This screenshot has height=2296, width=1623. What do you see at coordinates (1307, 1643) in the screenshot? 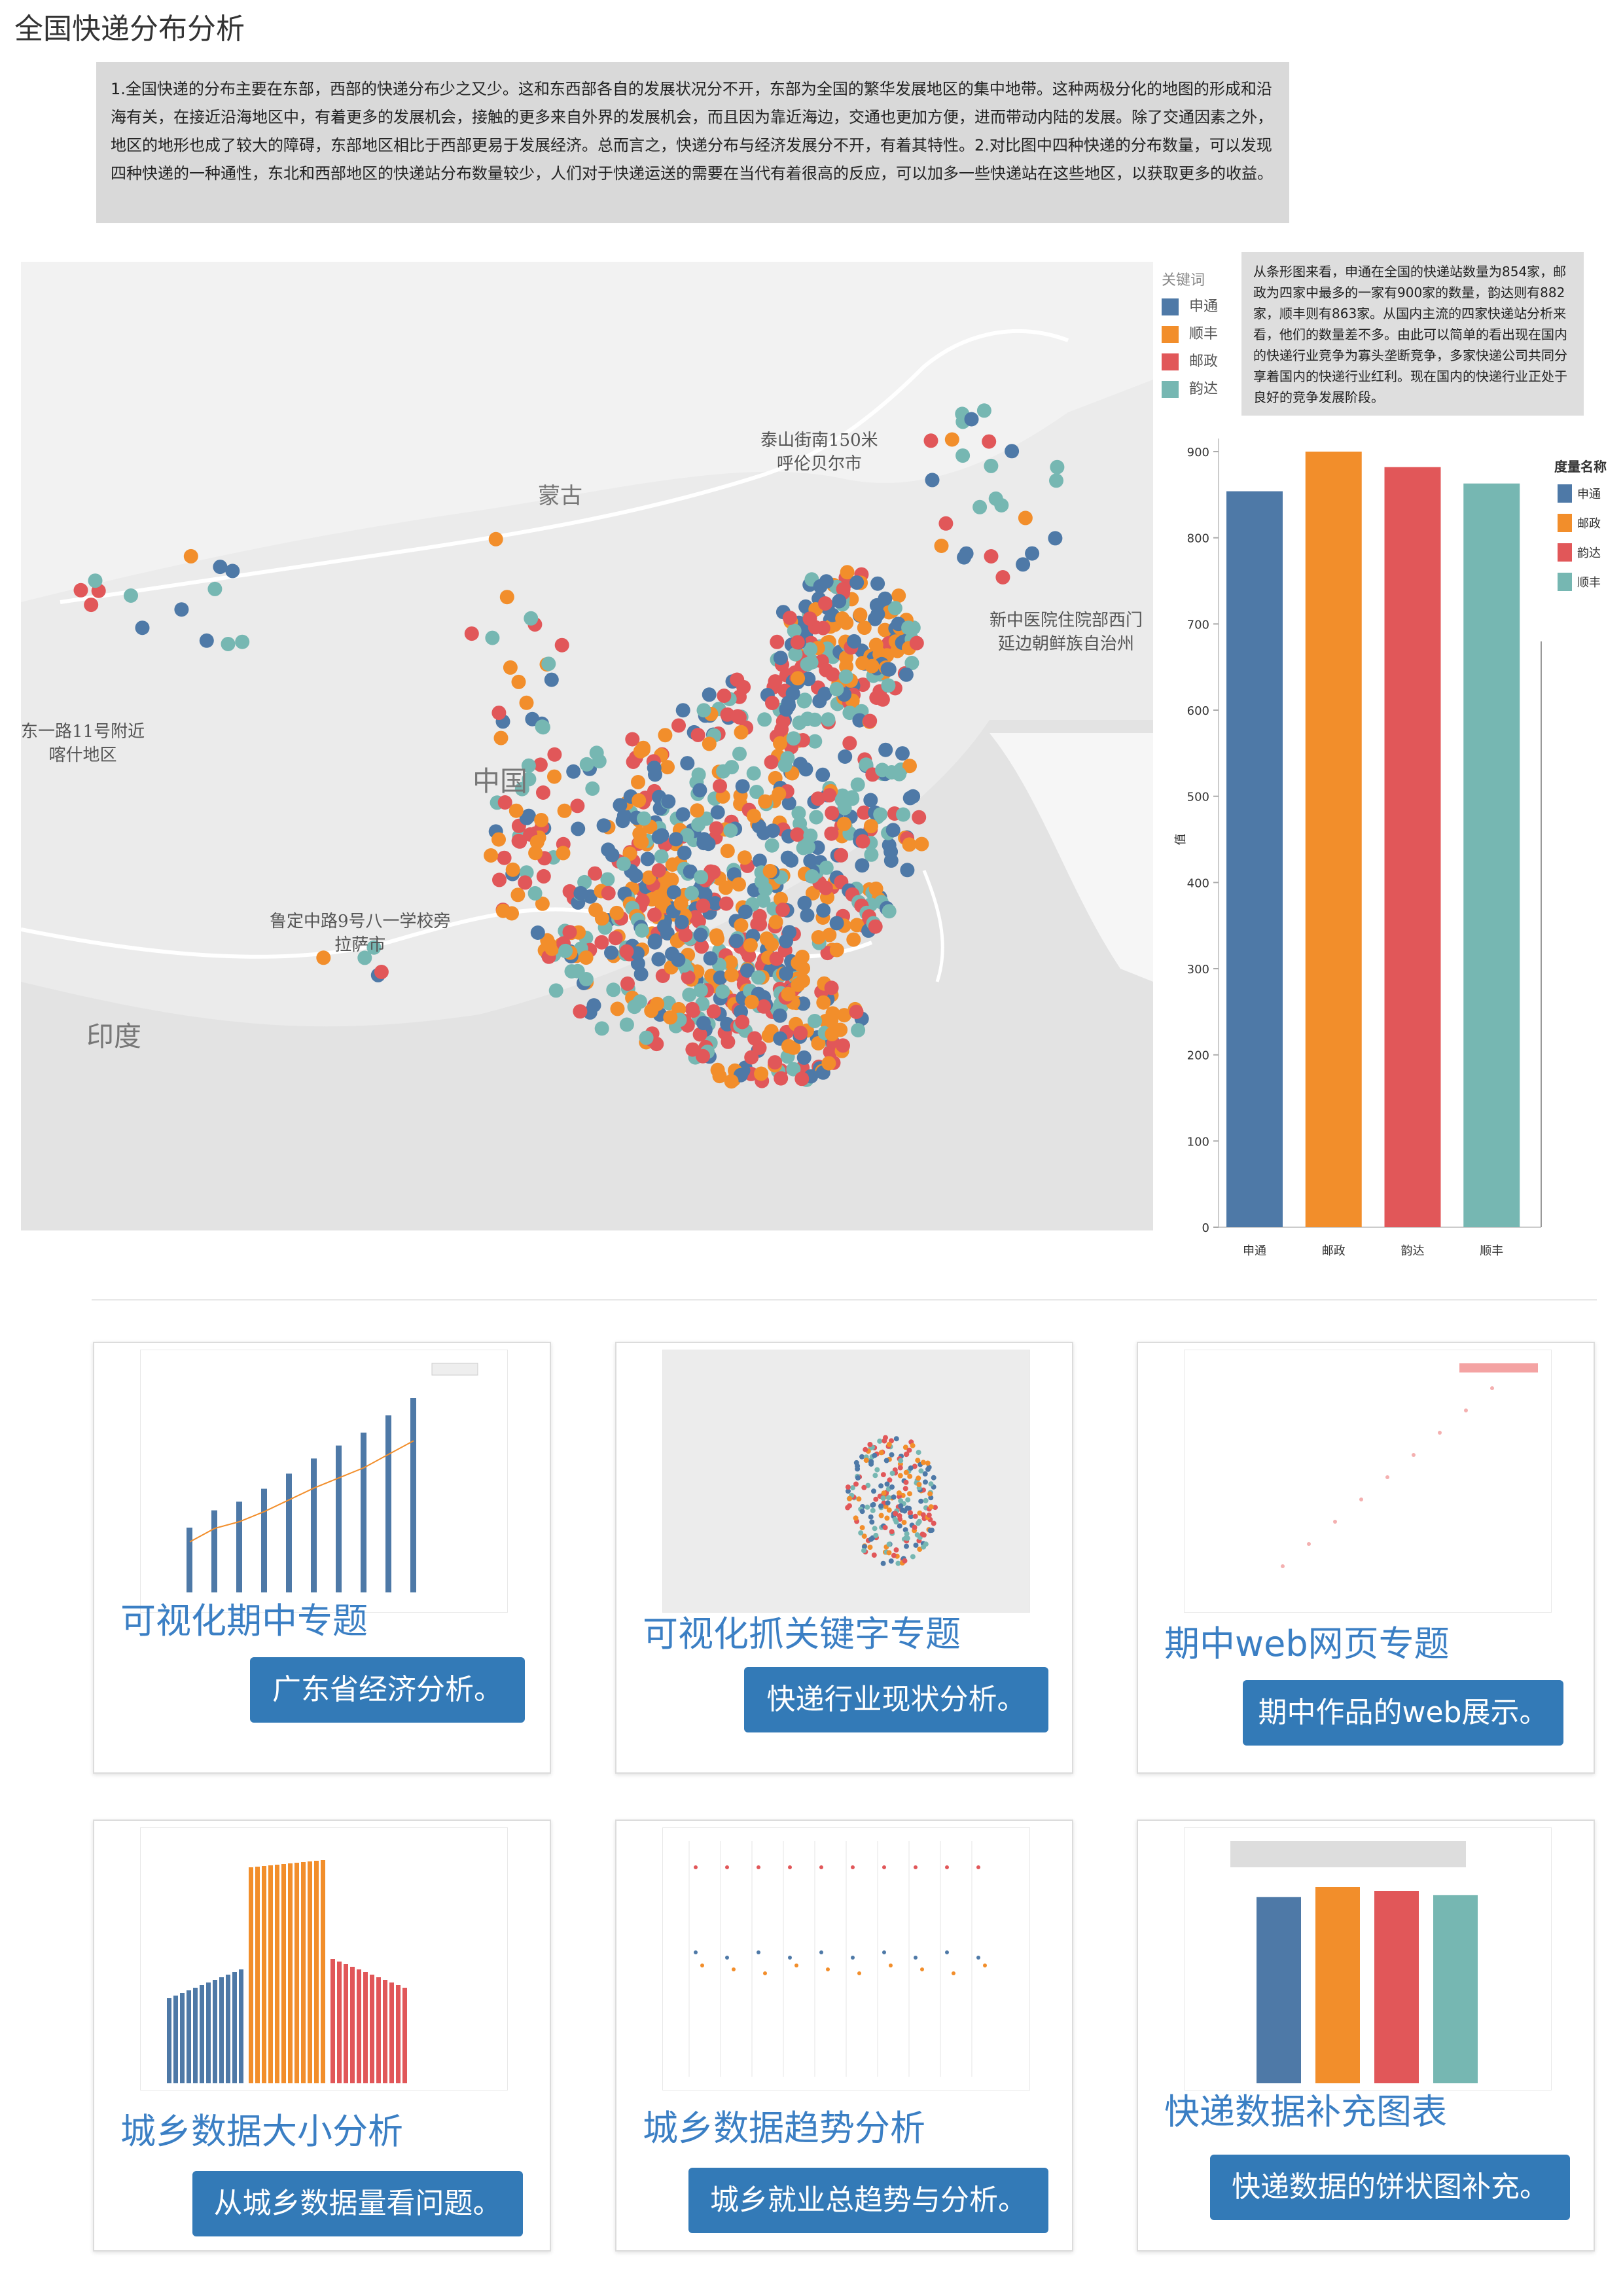
I see `card-title: 期中web网页专题` at bounding box center [1307, 1643].